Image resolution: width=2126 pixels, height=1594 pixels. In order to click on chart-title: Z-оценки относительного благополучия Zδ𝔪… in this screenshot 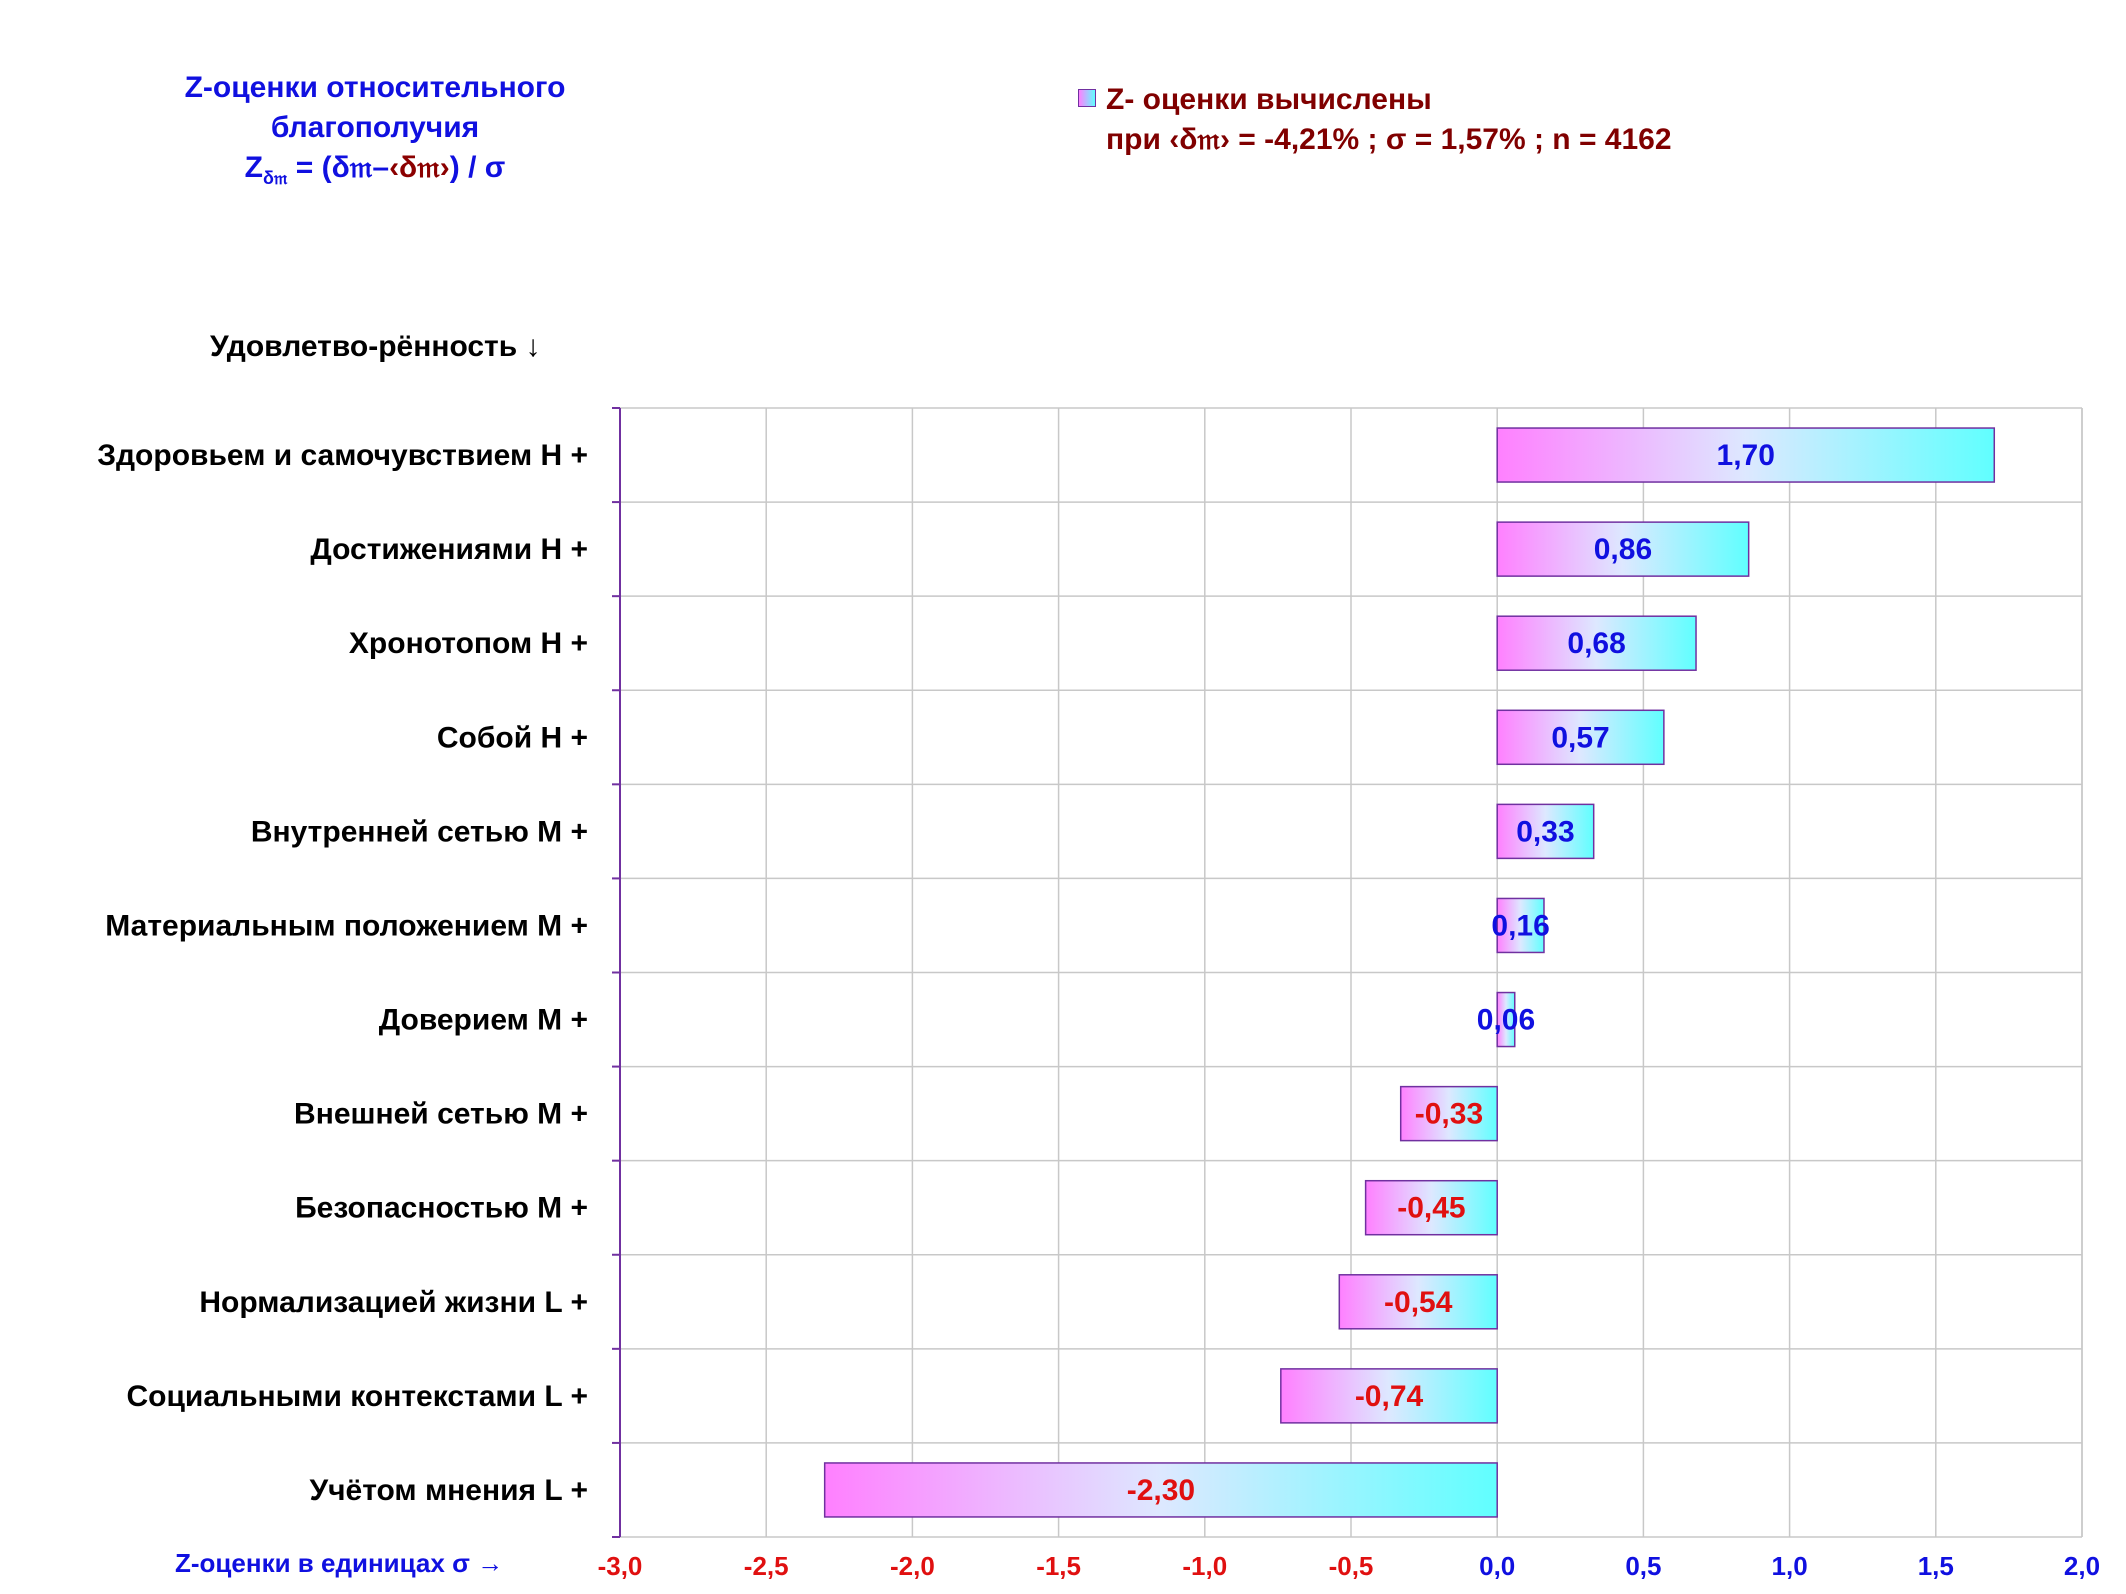, I will do `click(375, 133)`.